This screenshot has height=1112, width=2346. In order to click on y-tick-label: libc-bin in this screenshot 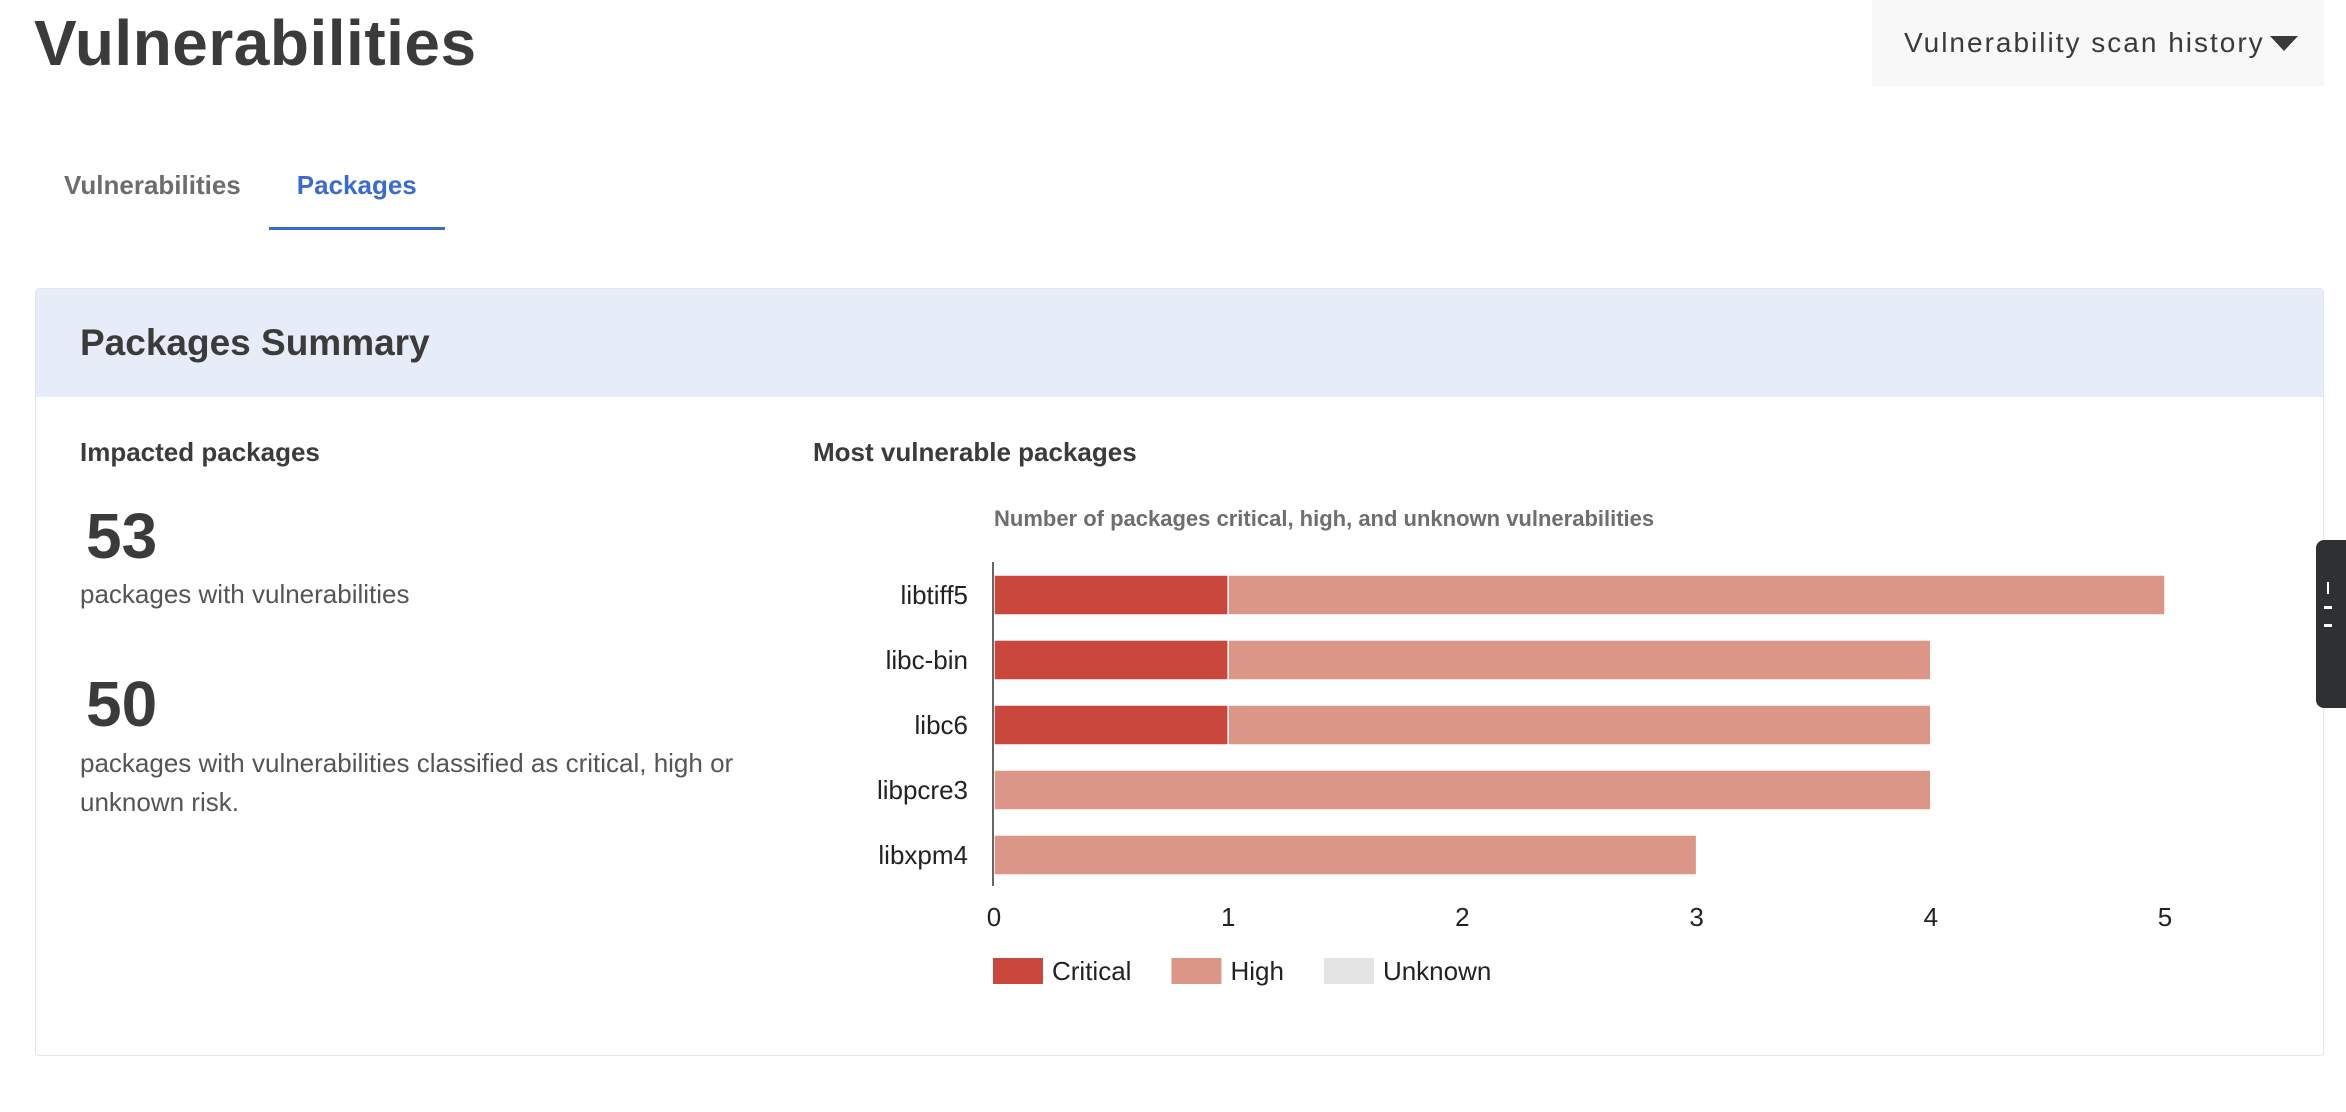, I will do `click(927, 660)`.